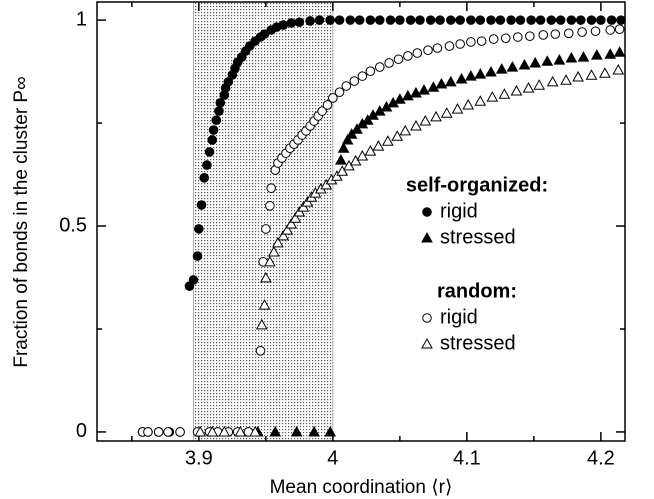 This screenshot has height=499, width=654. I want to click on x-tick-label: 4, so click(332, 458).